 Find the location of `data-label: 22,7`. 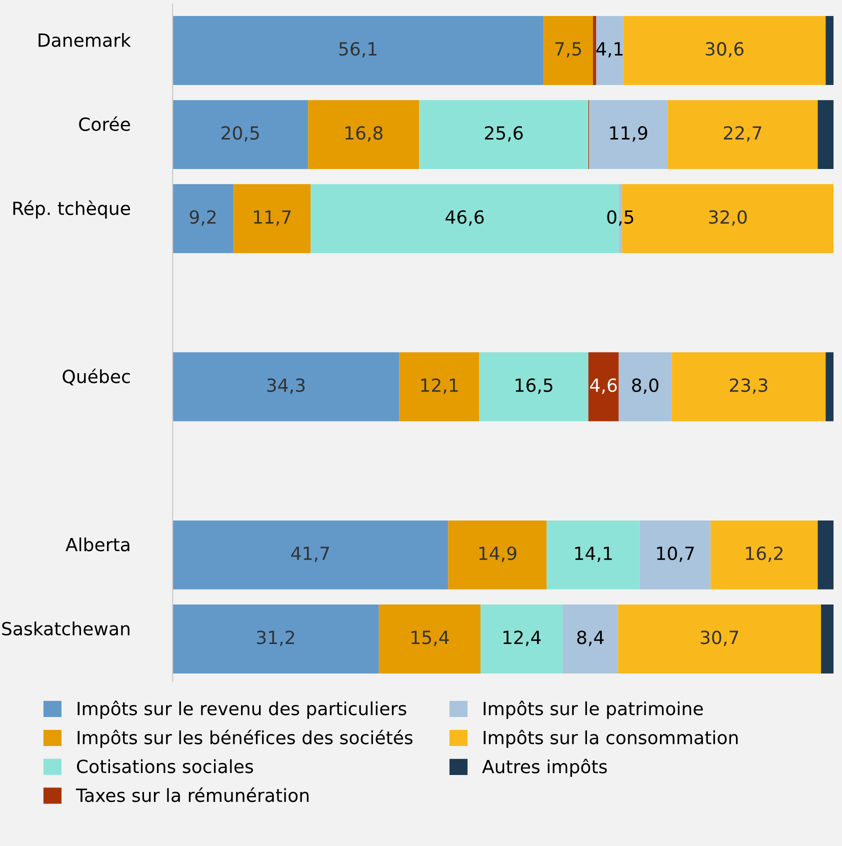

data-label: 22,7 is located at coordinates (743, 134).